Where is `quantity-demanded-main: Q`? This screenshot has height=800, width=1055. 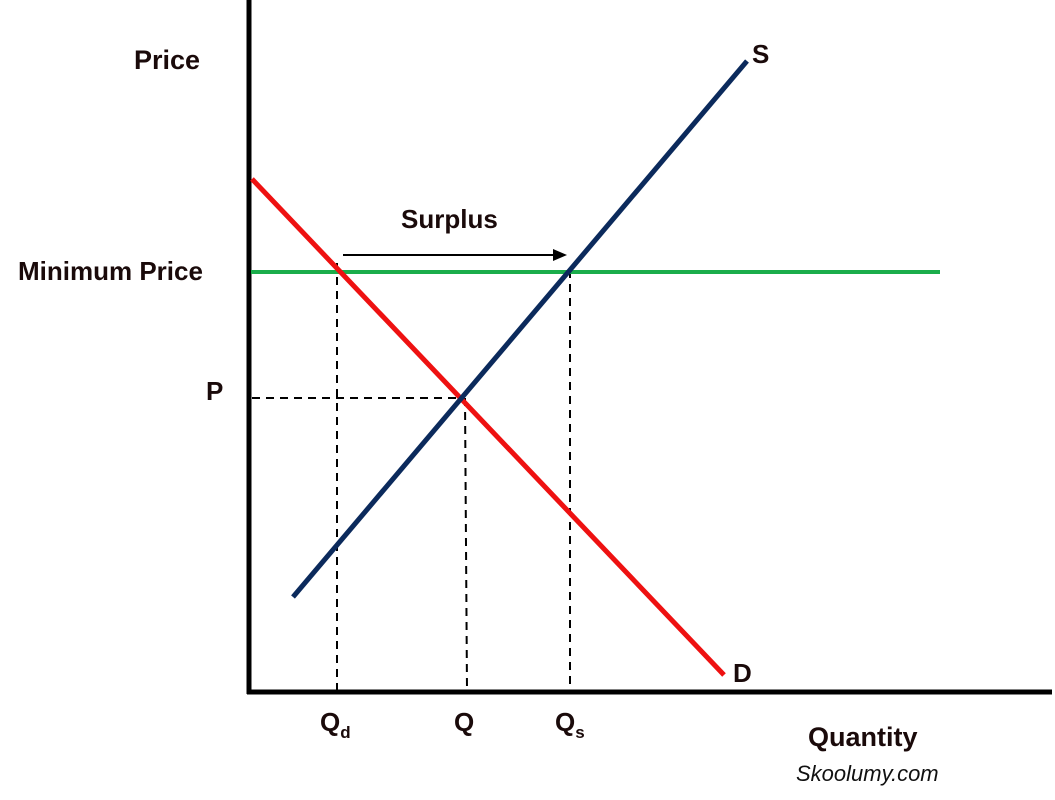
quantity-demanded-main: Q is located at coordinates (330, 722).